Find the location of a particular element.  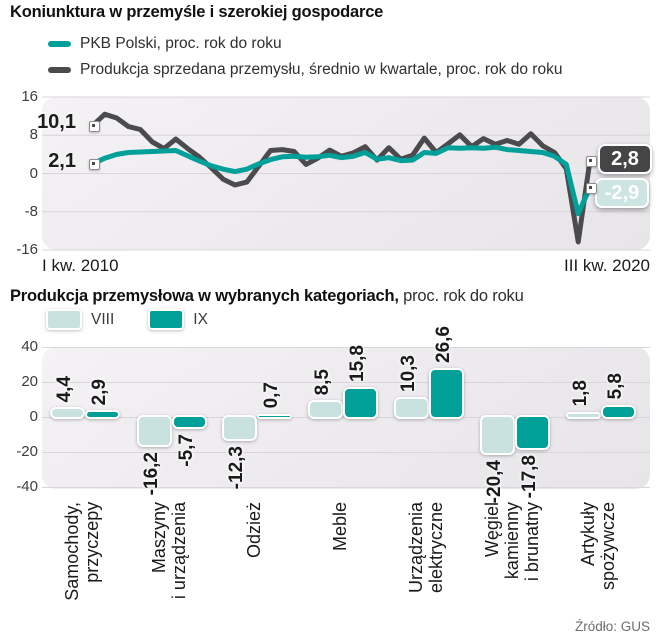

bar-value-label: 15,8 is located at coordinates (357, 364).